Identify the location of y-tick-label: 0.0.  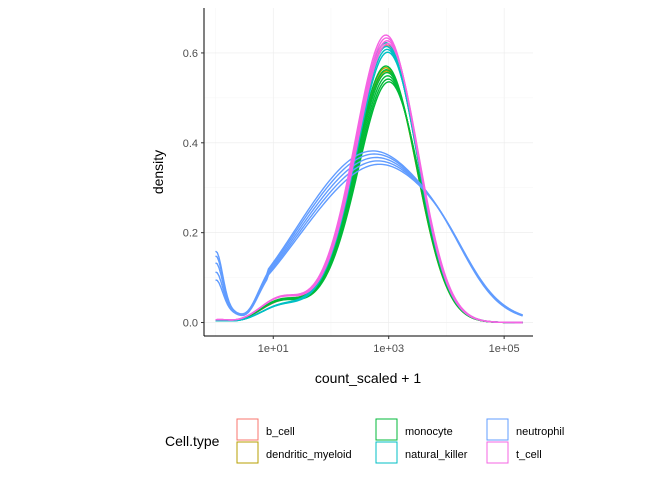
(190, 324).